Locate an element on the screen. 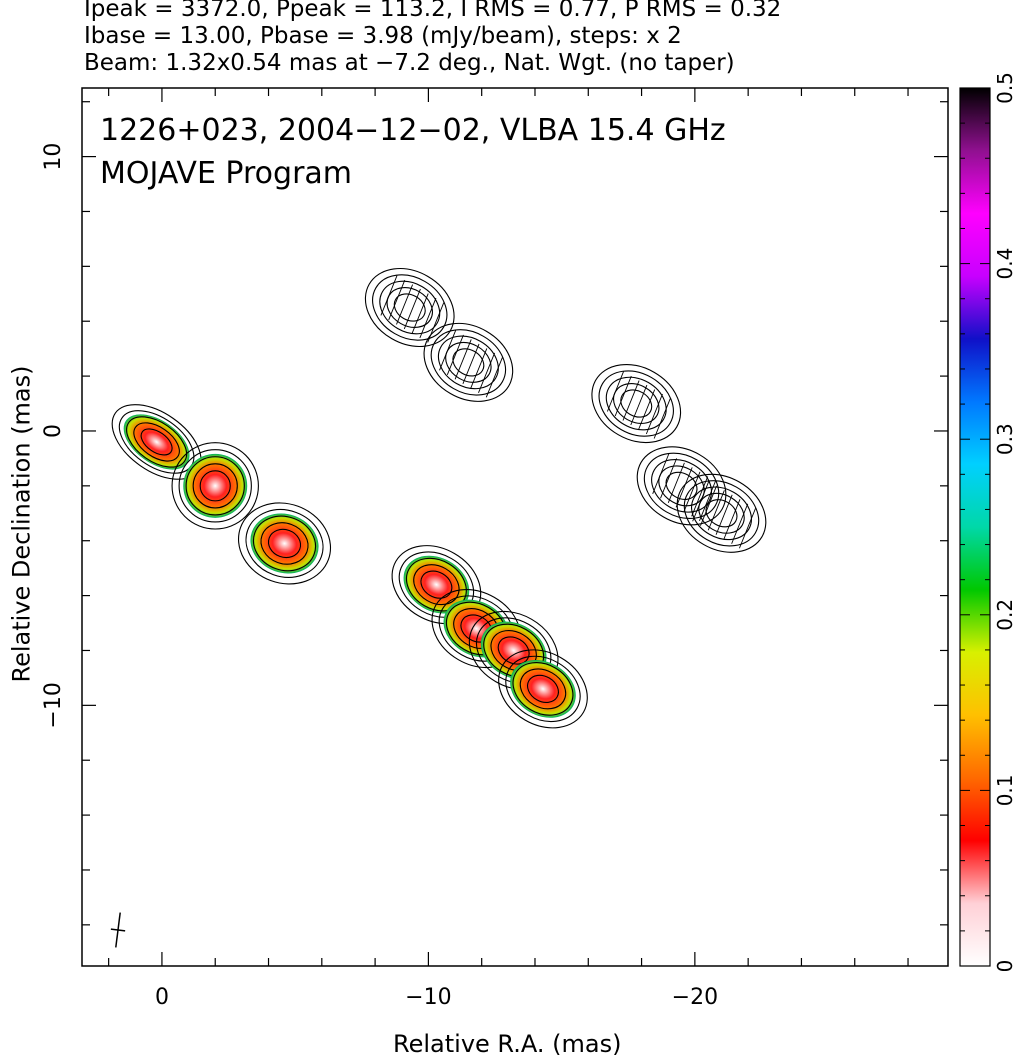 The height and width of the screenshot is (1060, 1021). colorbar is located at coordinates (975, 527).